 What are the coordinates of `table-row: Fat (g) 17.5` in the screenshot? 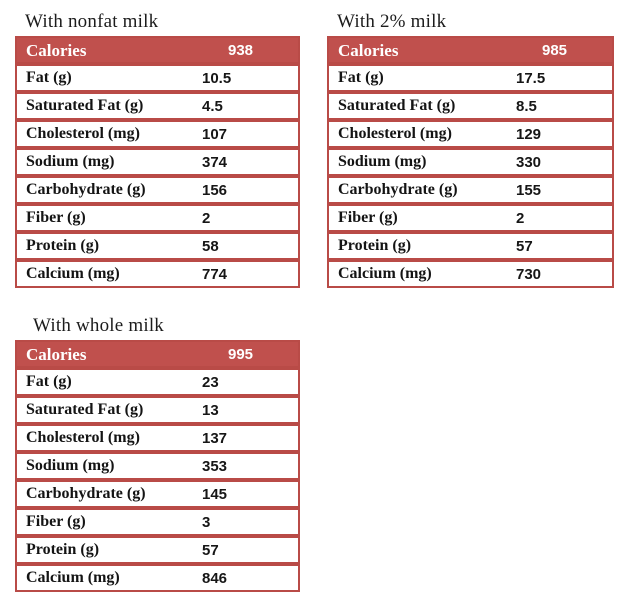 It's located at (470, 78).